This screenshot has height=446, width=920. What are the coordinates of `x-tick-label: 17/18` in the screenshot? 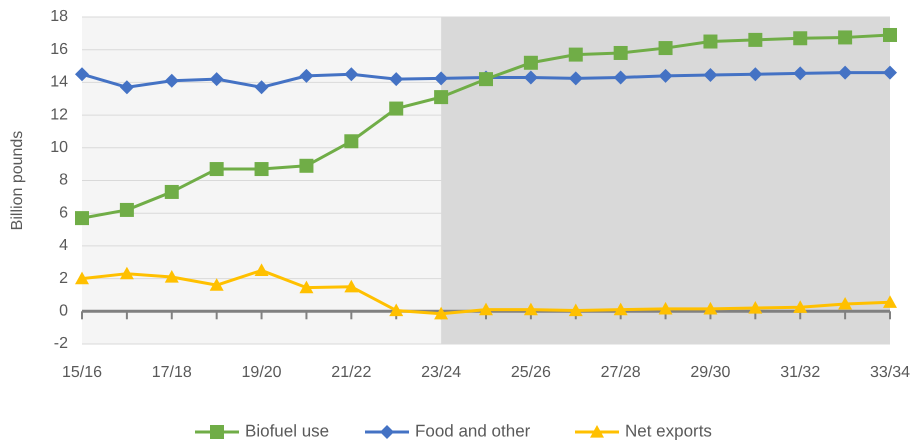 It's located at (172, 372).